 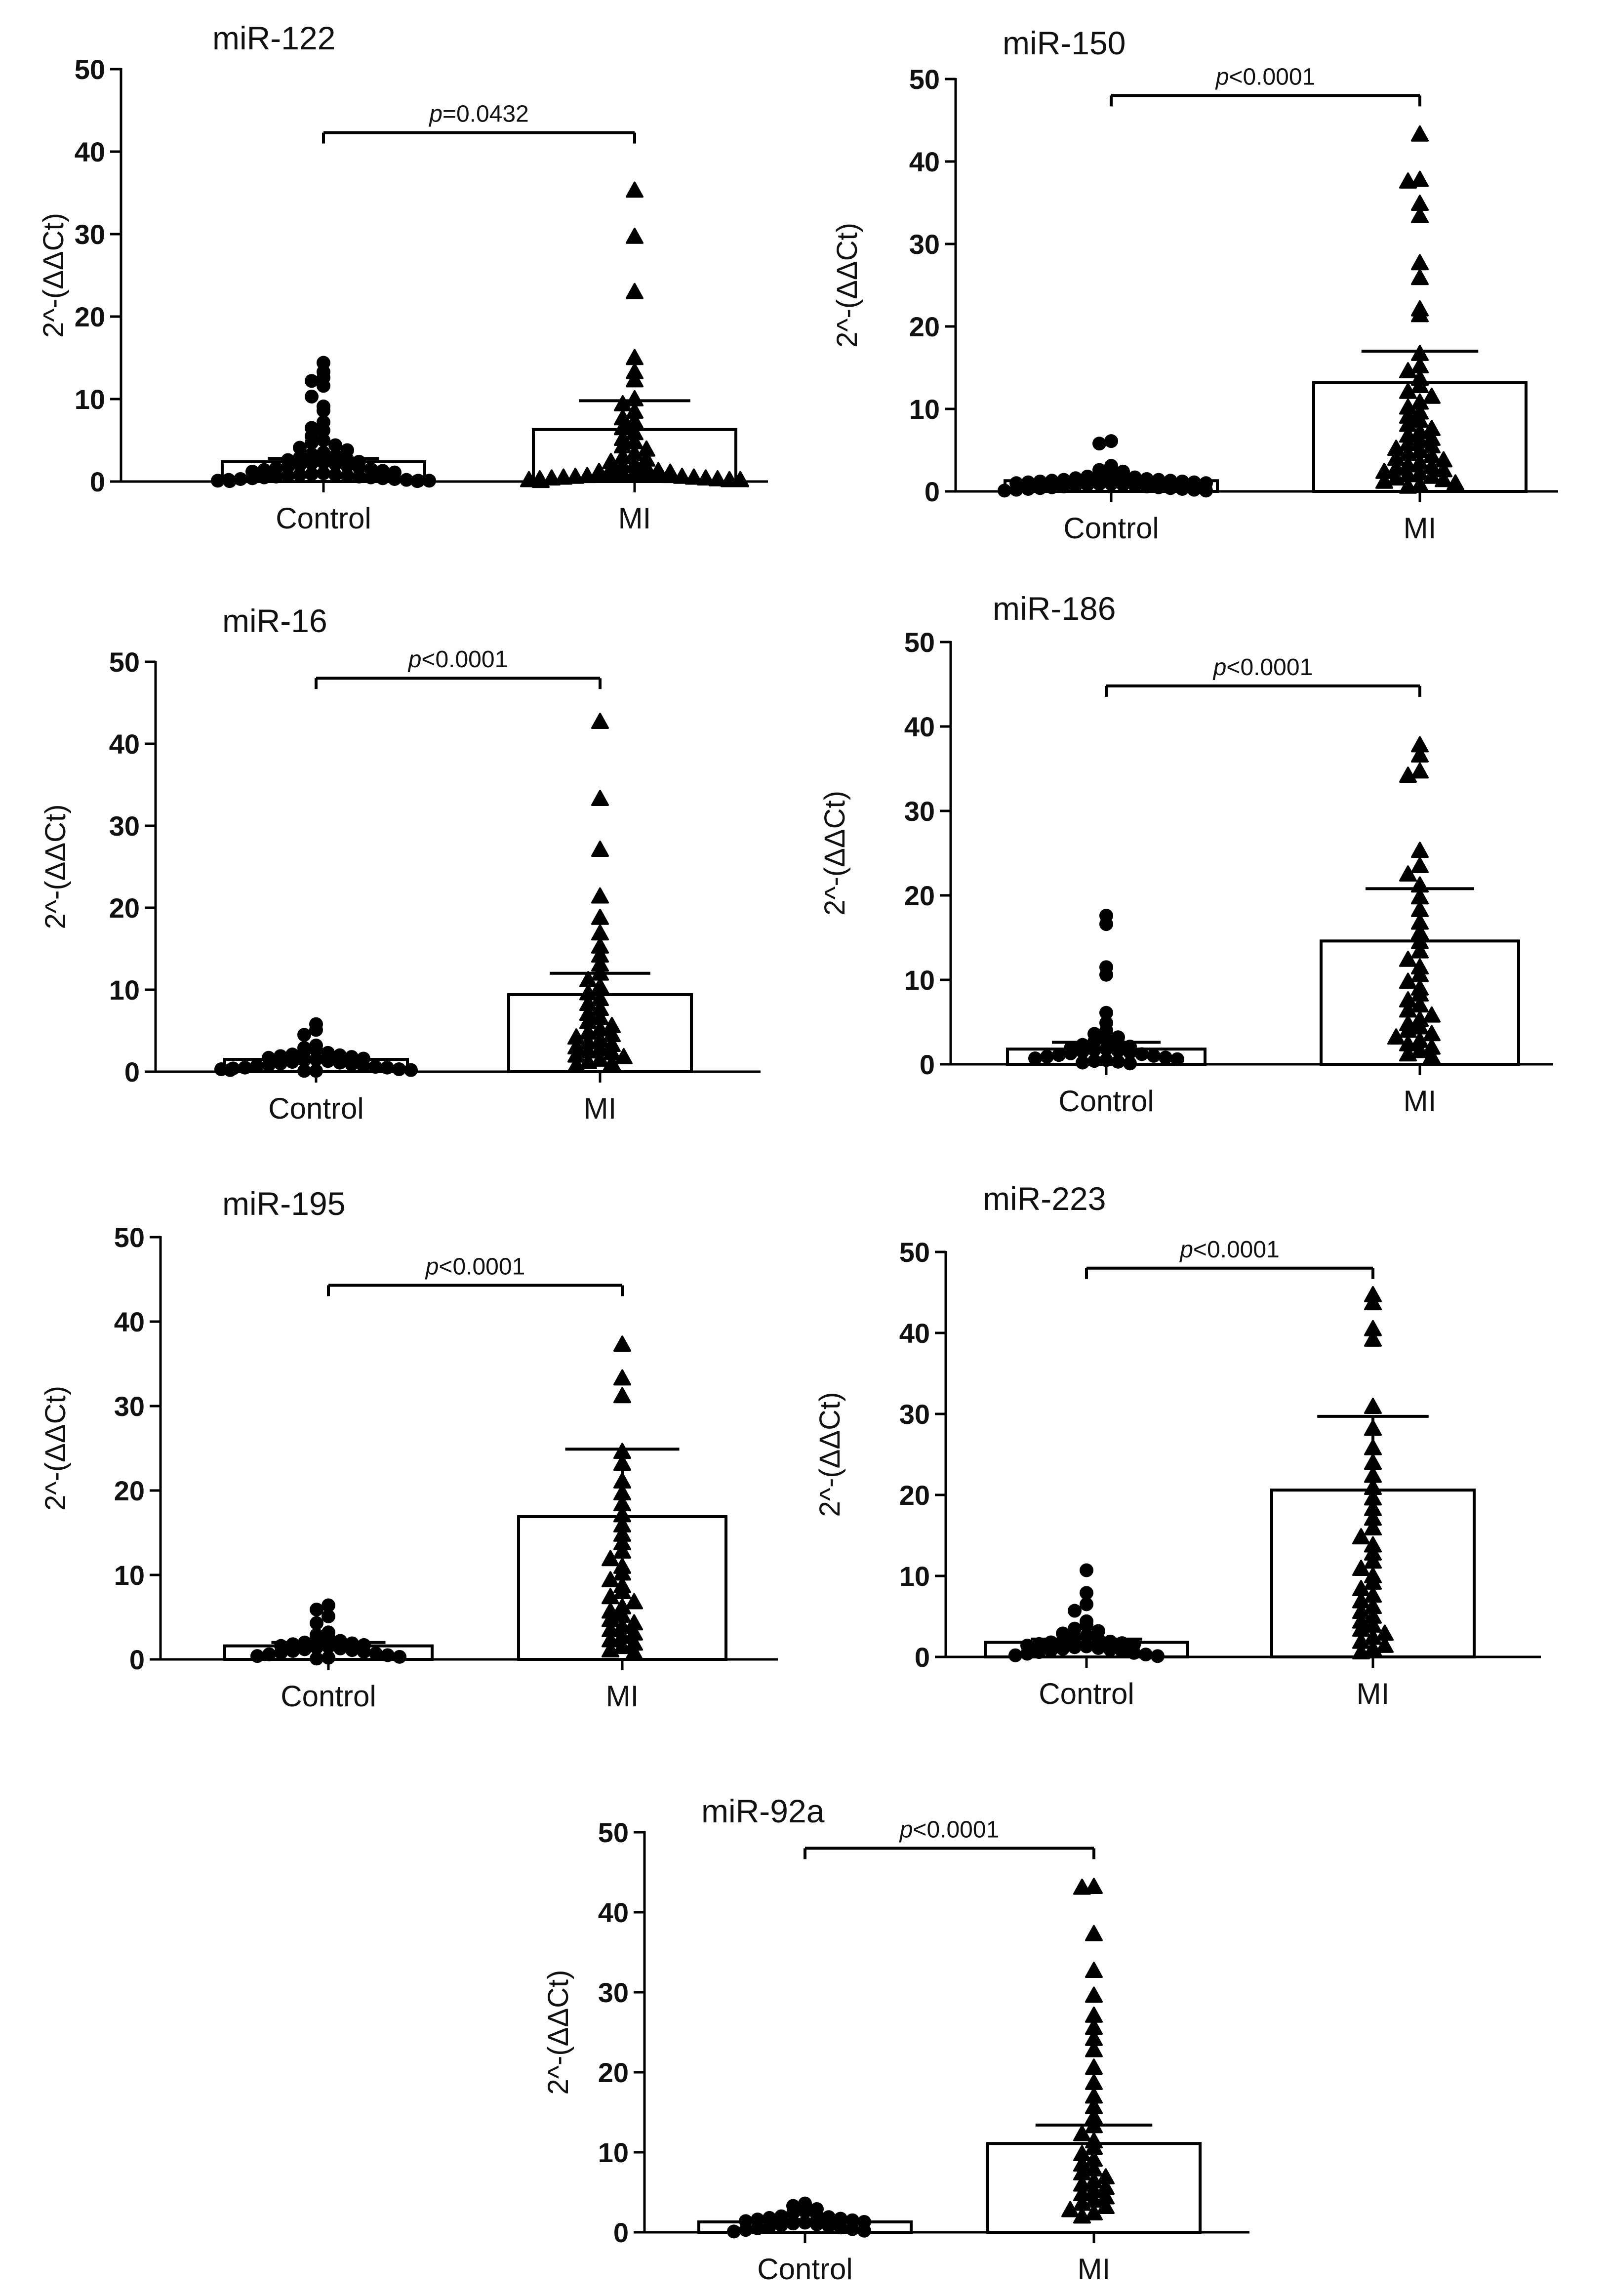 I want to click on plot-title: miR-195, so click(x=283, y=1203).